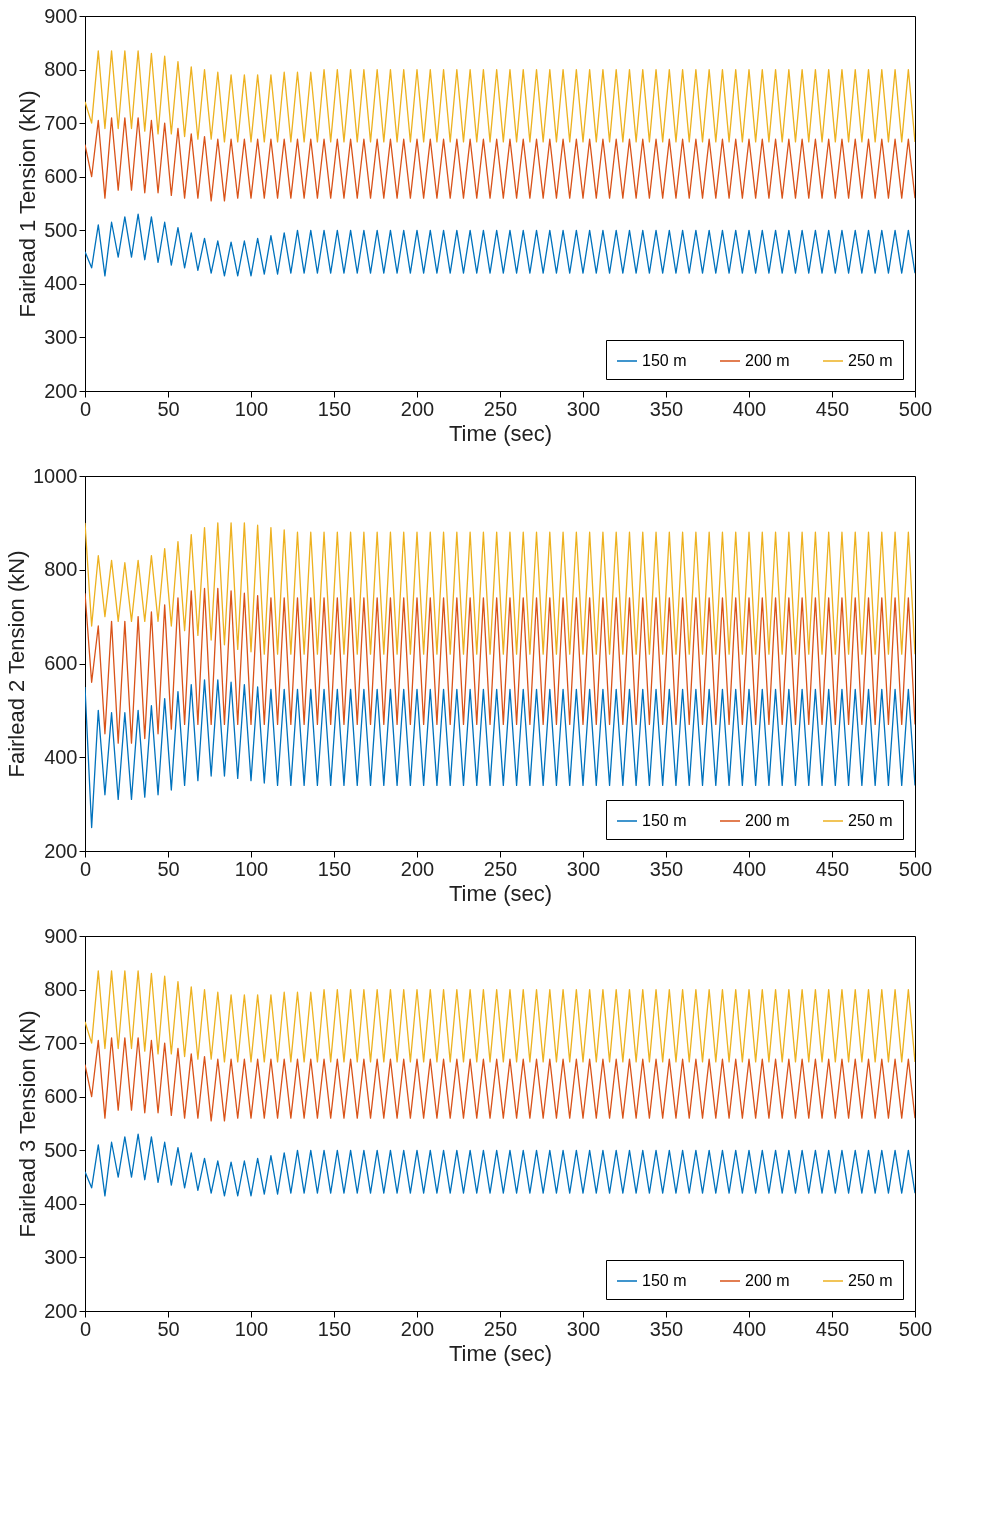  What do you see at coordinates (28, 1124) in the screenshot?
I see `y-axis-title: Fairlead 3 Tension (kN)` at bounding box center [28, 1124].